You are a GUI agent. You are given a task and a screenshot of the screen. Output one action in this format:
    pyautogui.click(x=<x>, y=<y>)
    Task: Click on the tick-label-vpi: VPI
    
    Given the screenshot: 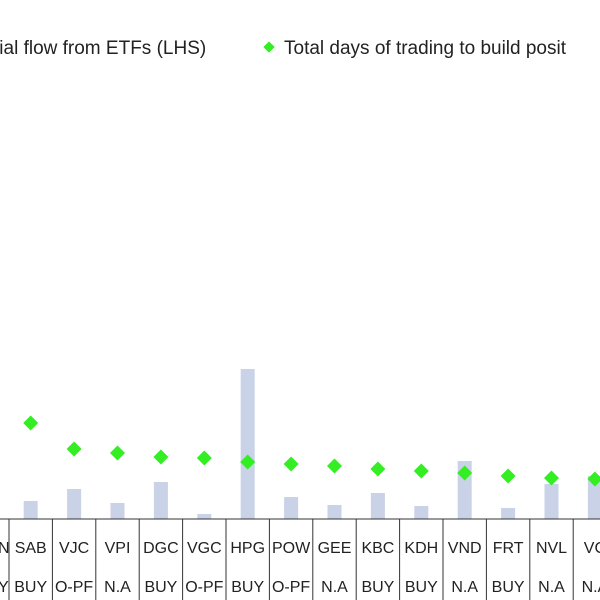 What is the action you would take?
    pyautogui.click(x=118, y=548)
    